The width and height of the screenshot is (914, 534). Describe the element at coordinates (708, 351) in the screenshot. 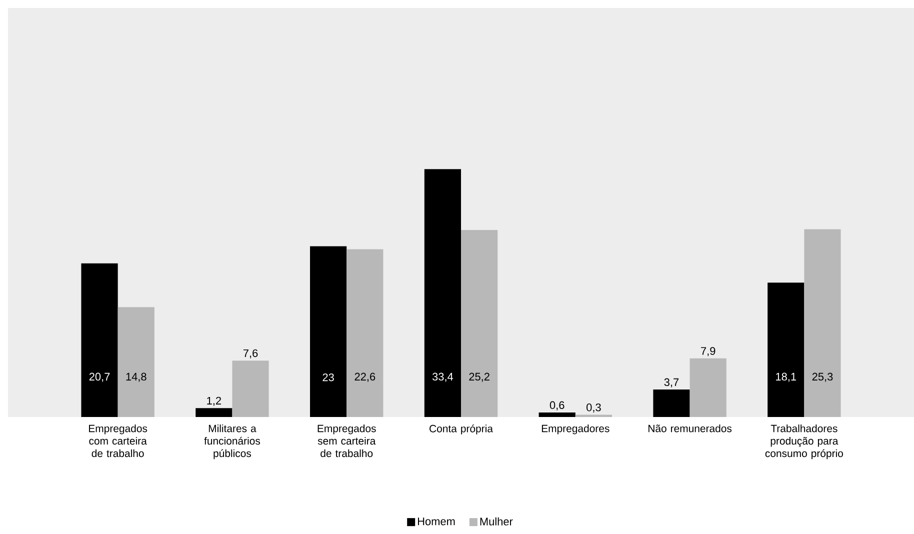

I see `data-label: 7,9` at that location.